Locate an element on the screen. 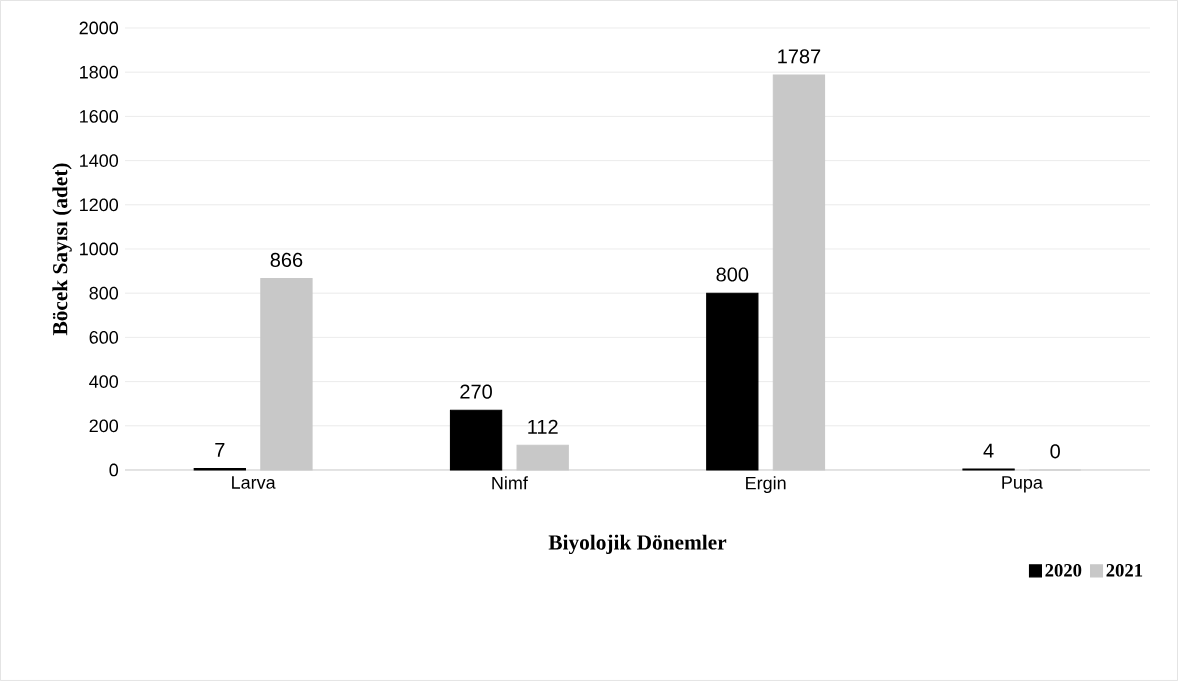 Image resolution: width=1178 pixels, height=681 pixels. data-label: 4 is located at coordinates (988, 450).